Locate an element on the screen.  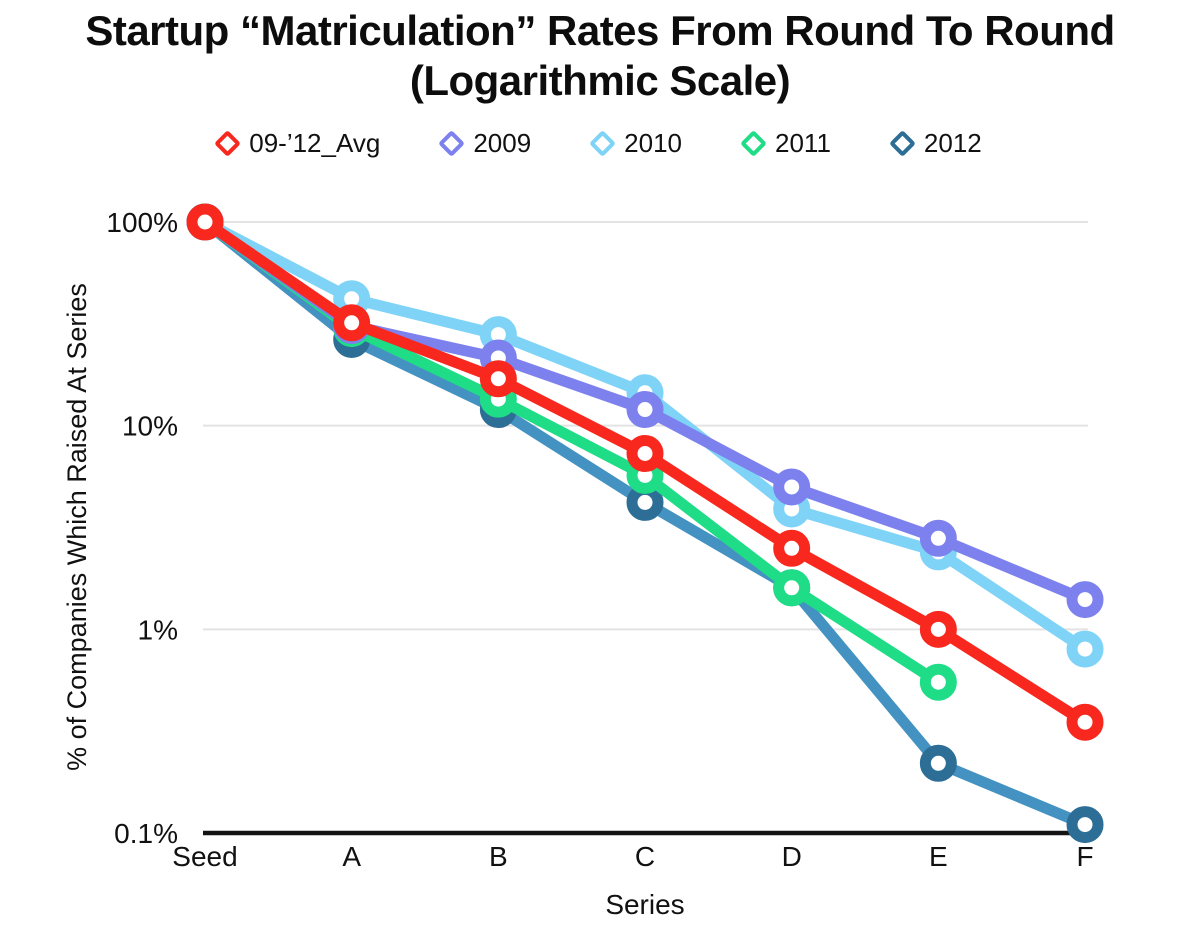
x-tick-label: E is located at coordinates (938, 856).